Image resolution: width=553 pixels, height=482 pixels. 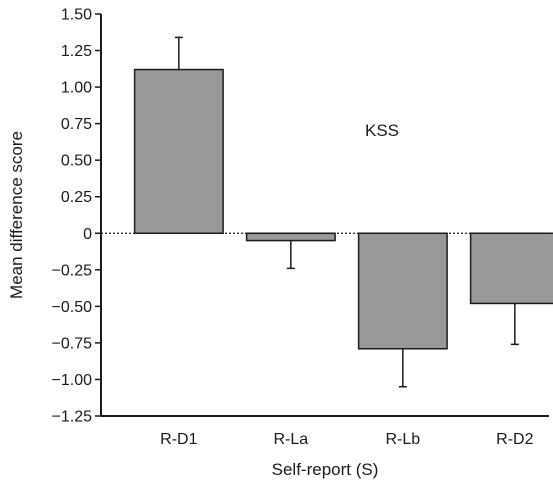 What do you see at coordinates (72, 270) in the screenshot?
I see `y-tick-label: −0.25` at bounding box center [72, 270].